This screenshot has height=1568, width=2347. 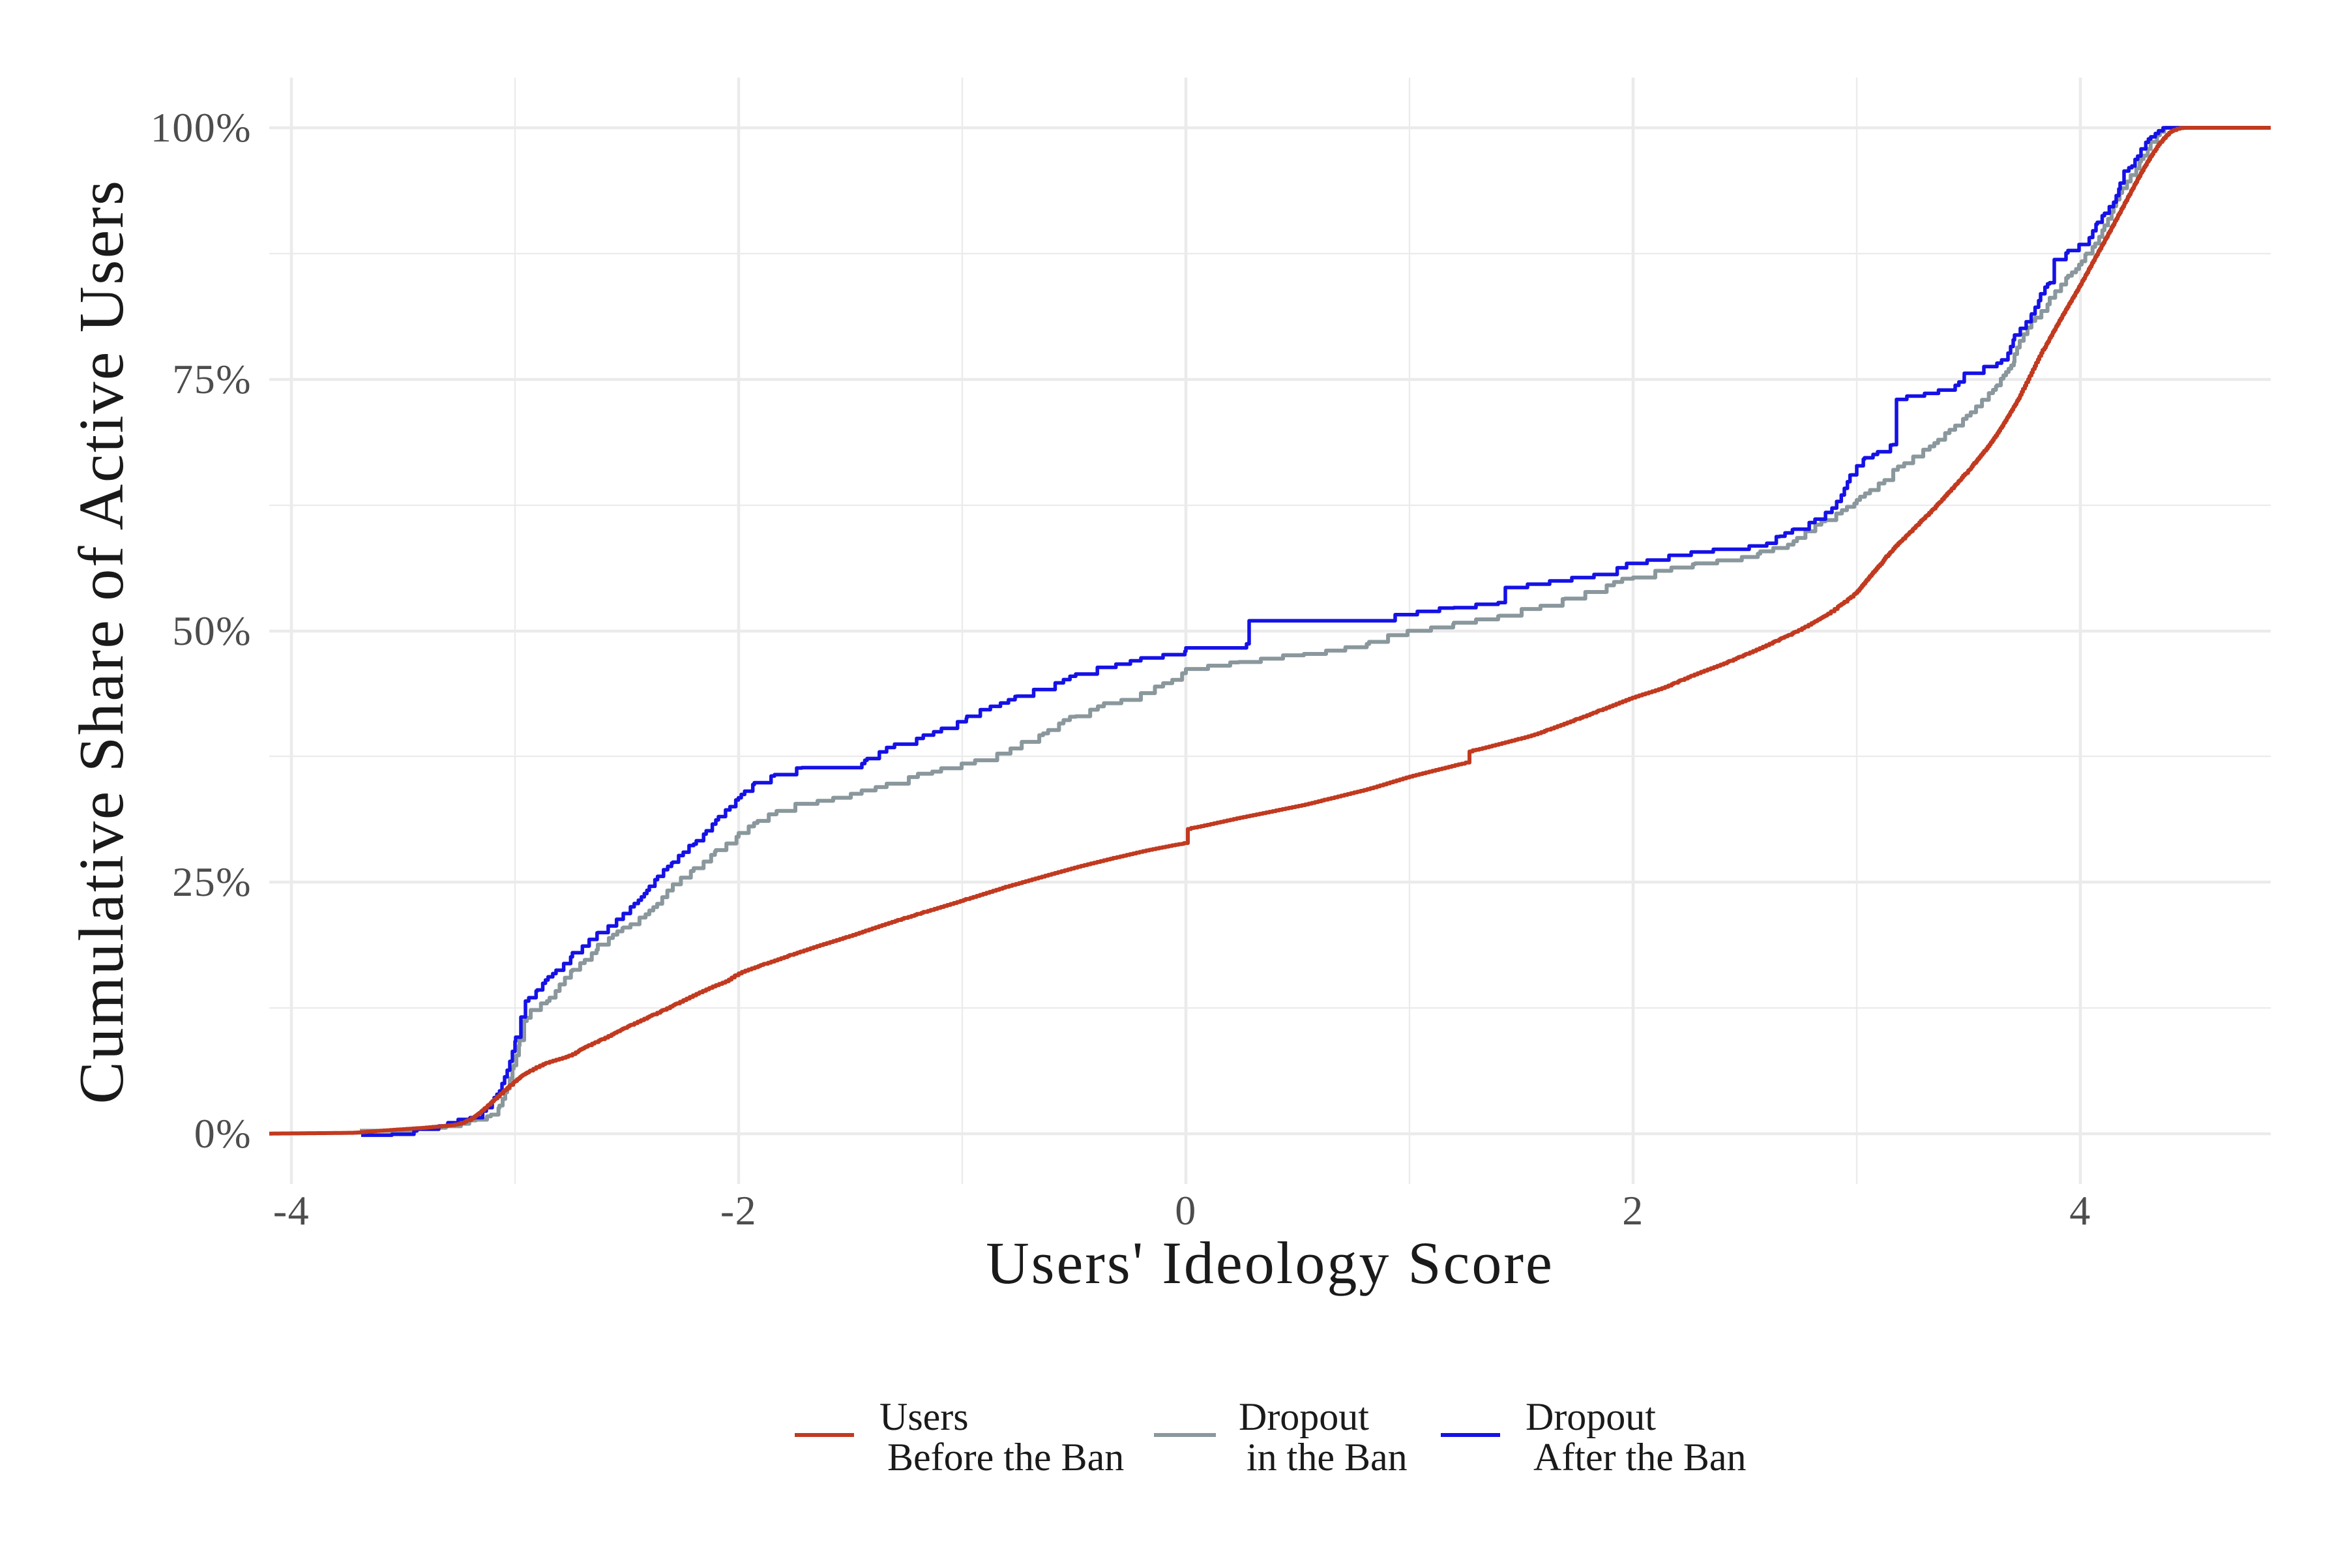 I want to click on svg-text: Users, so click(x=924, y=1417).